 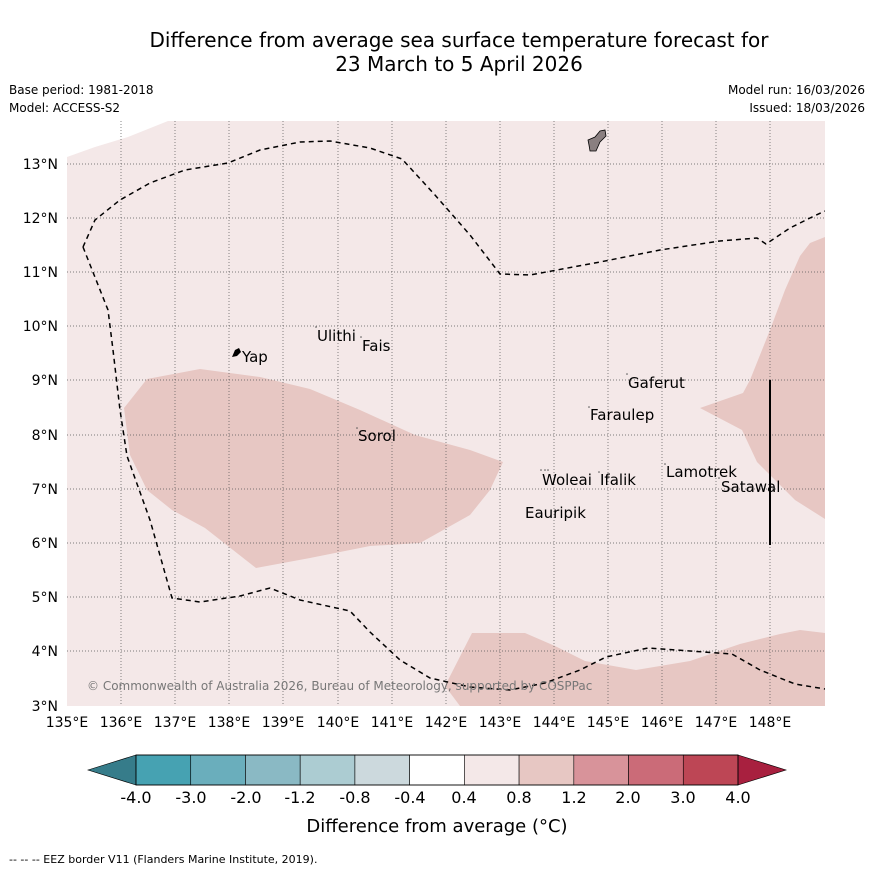 I want to click on lon-label: 135°E, so click(x=67, y=723).